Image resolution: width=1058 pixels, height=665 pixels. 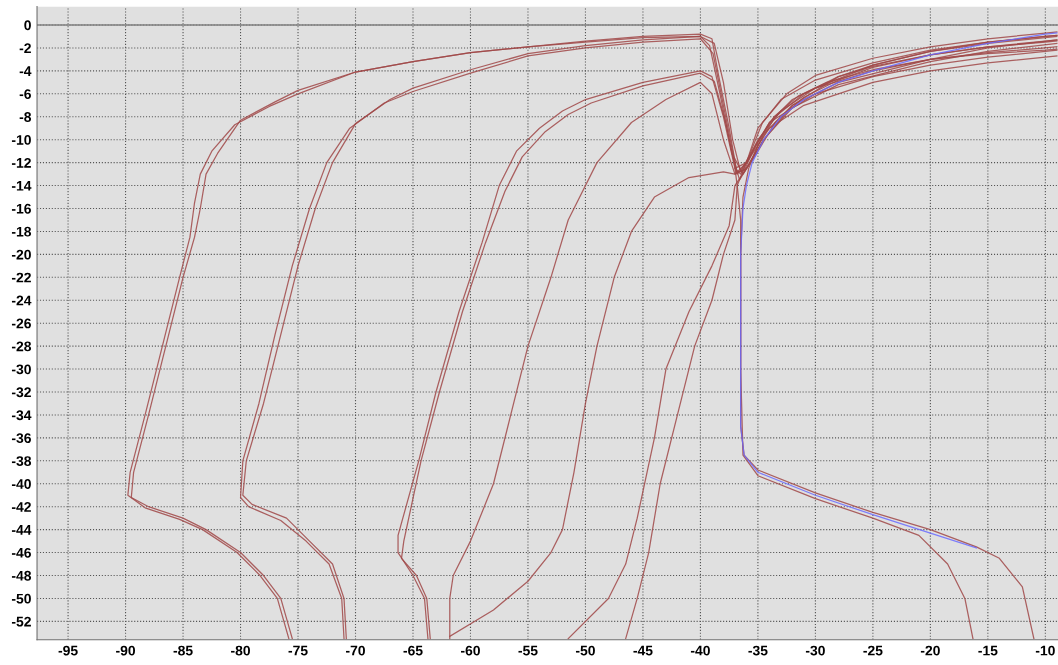 I want to click on y-tick-label: -26, so click(x=21, y=323).